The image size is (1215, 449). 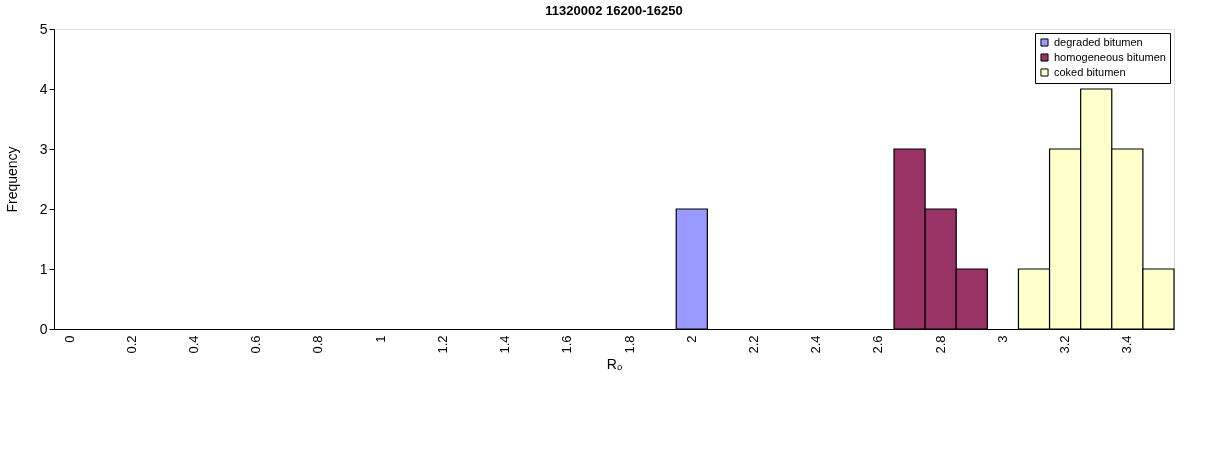 I want to click on x-tick-label: 0.2, so click(x=131, y=344).